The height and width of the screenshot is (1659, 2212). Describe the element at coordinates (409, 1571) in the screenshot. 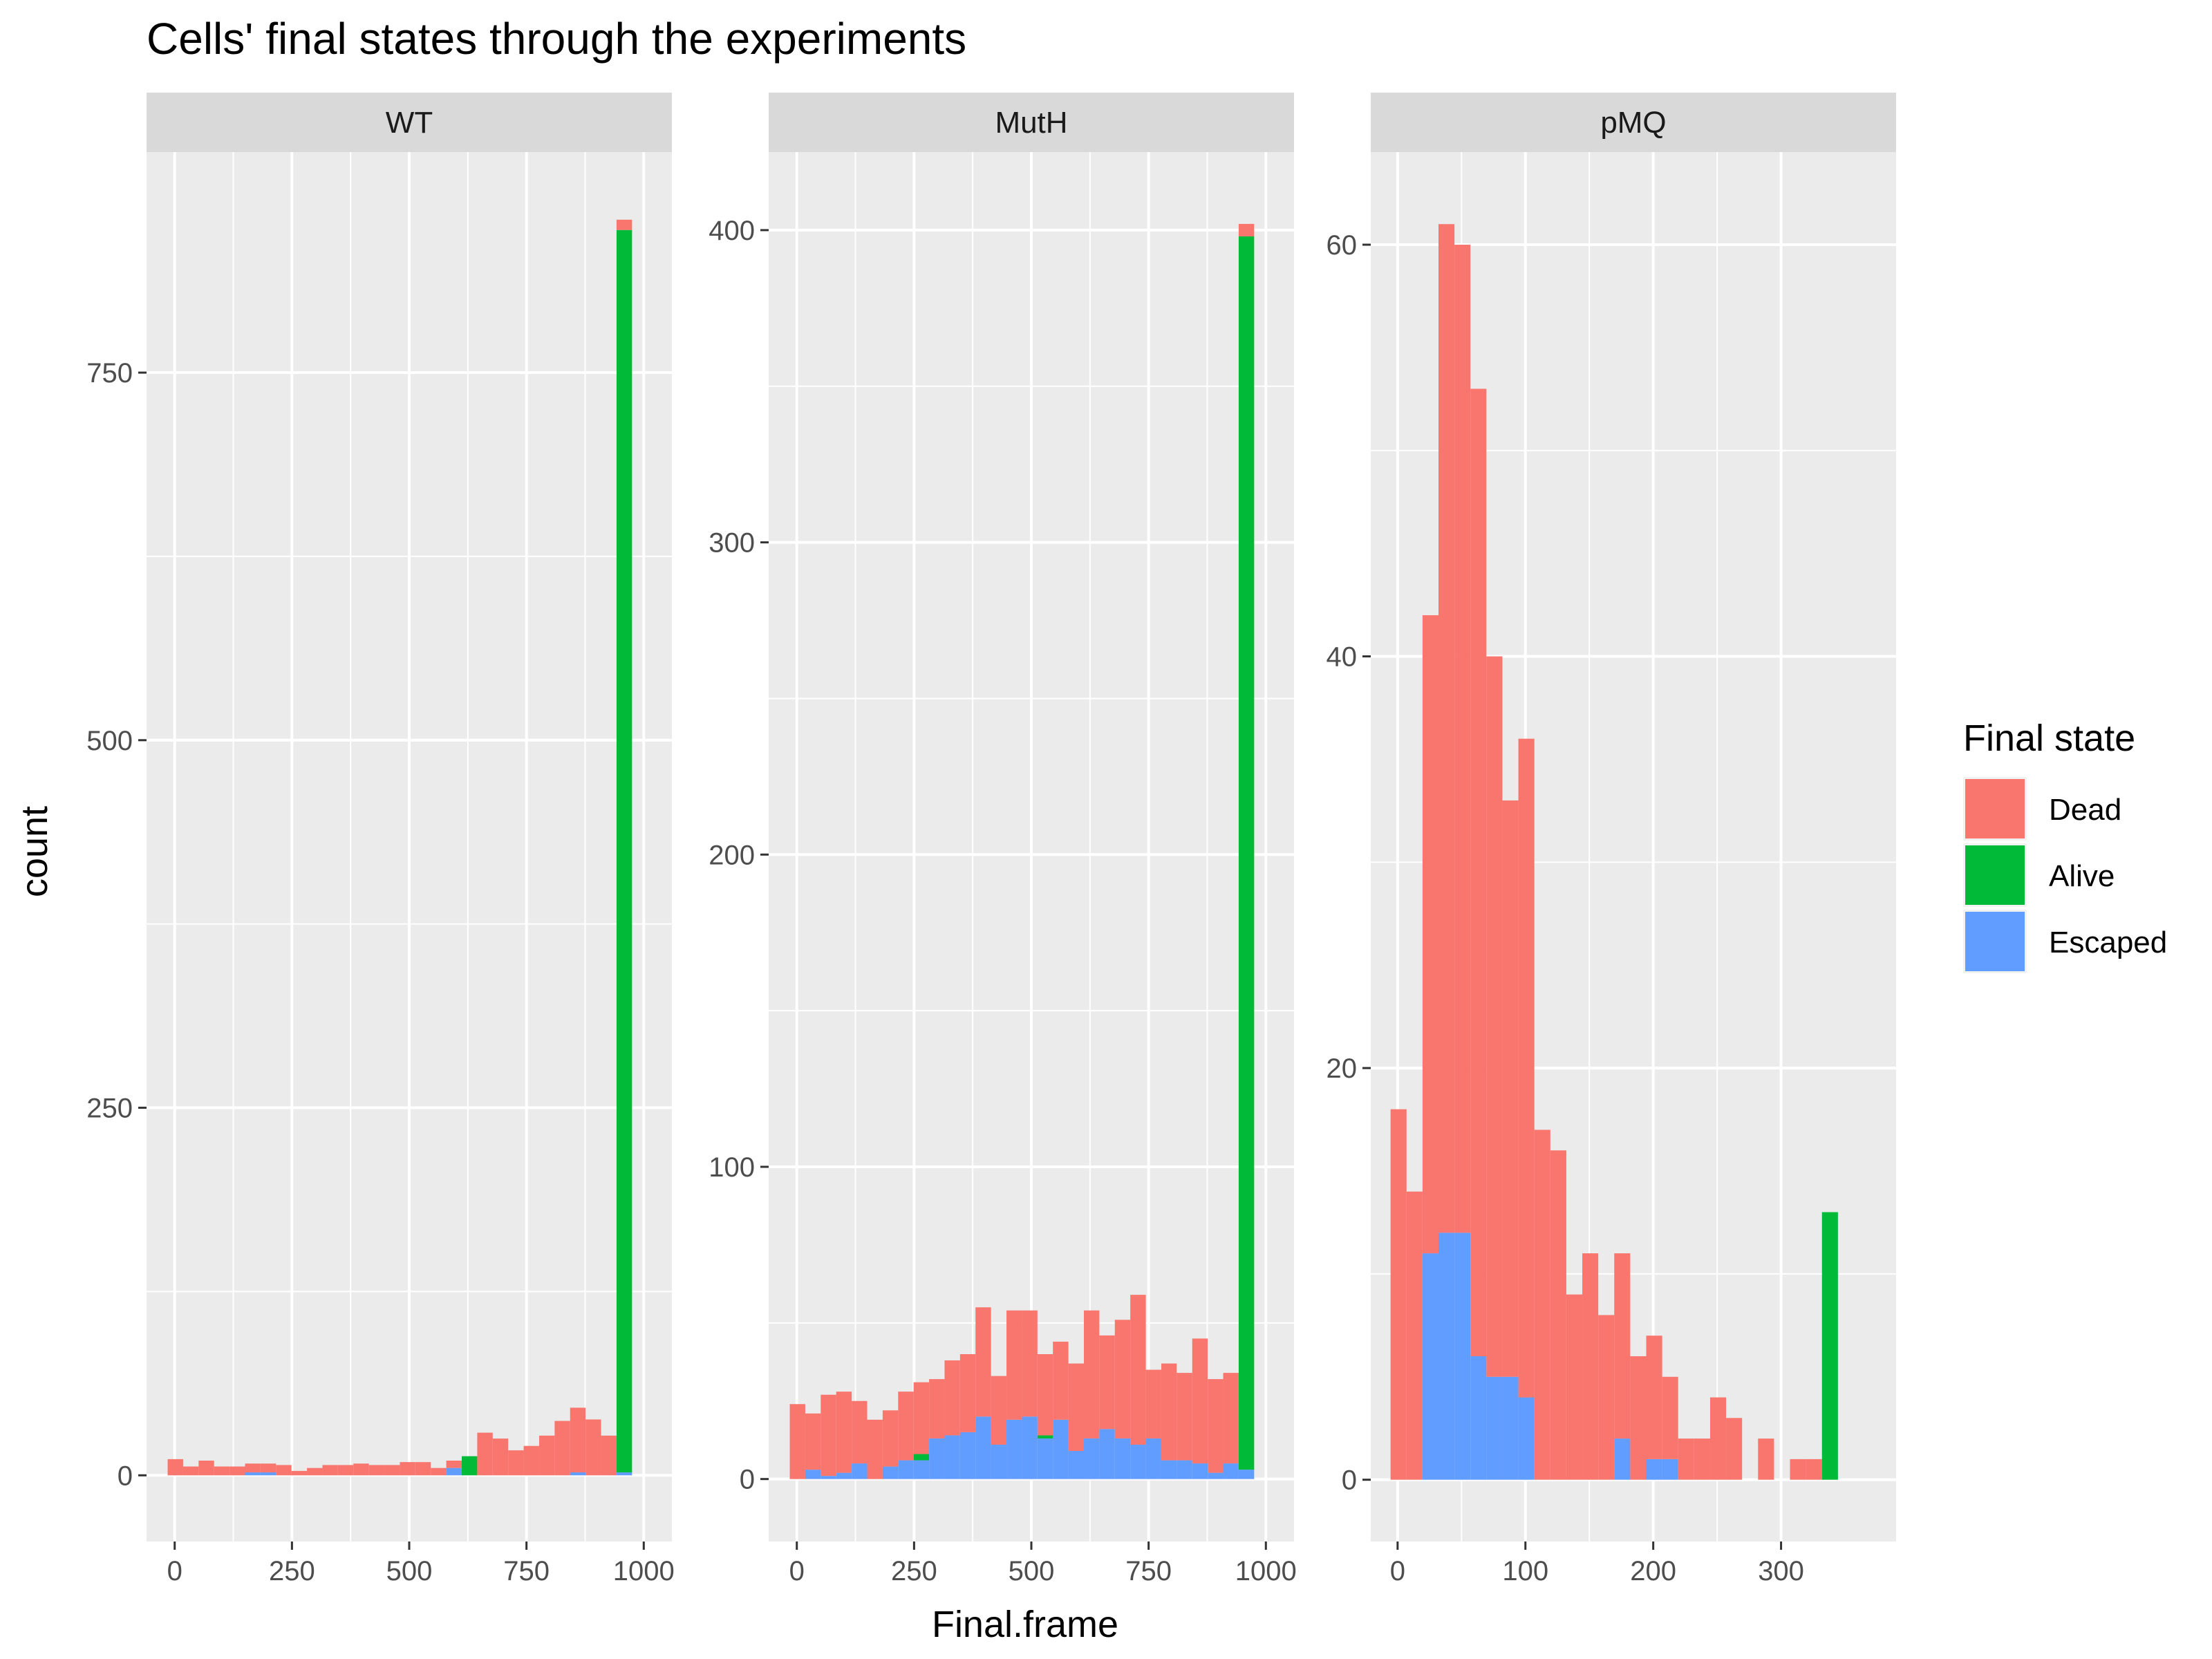

I see `x-tick-label: 500` at that location.